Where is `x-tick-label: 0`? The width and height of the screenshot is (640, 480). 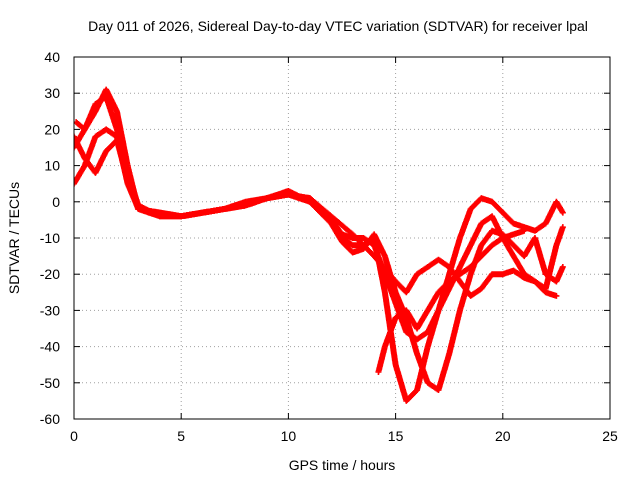 x-tick-label: 0 is located at coordinates (74, 436).